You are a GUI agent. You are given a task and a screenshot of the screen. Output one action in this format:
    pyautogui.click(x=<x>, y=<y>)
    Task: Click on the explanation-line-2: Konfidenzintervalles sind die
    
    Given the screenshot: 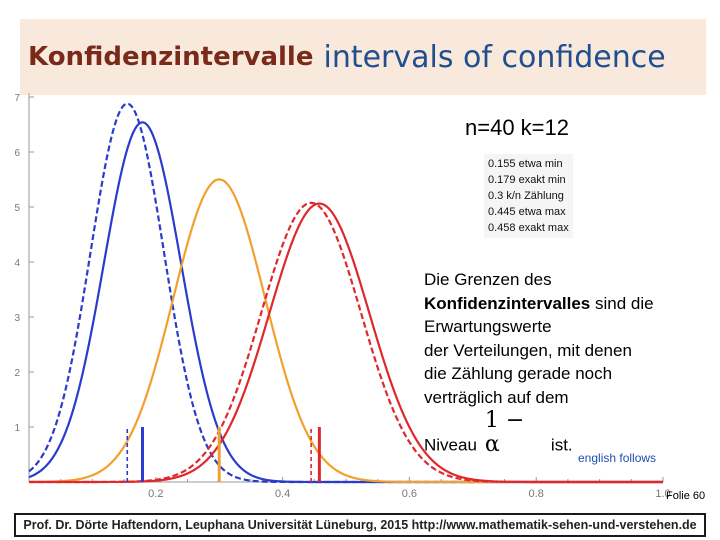 What is the action you would take?
    pyautogui.click(x=569, y=304)
    